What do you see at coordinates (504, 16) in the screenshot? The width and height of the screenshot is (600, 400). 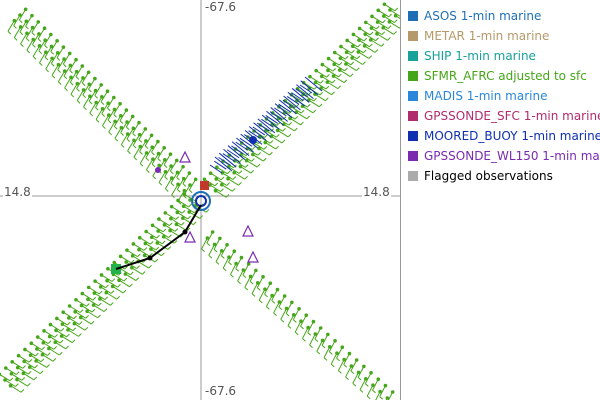 I see `legend-item-asos: ASOS 1-min marine` at bounding box center [504, 16].